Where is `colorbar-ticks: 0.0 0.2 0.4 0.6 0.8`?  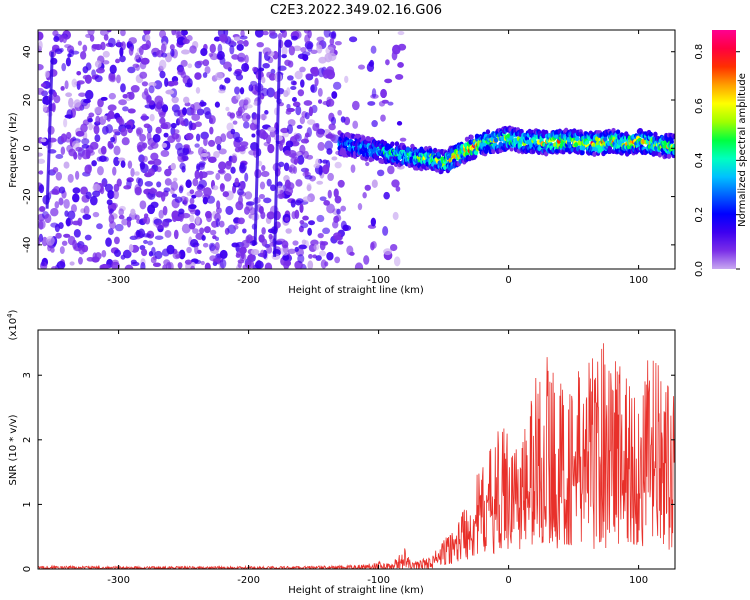 colorbar-ticks: 0.0 0.2 0.4 0.6 0.8 is located at coordinates (717, 160).